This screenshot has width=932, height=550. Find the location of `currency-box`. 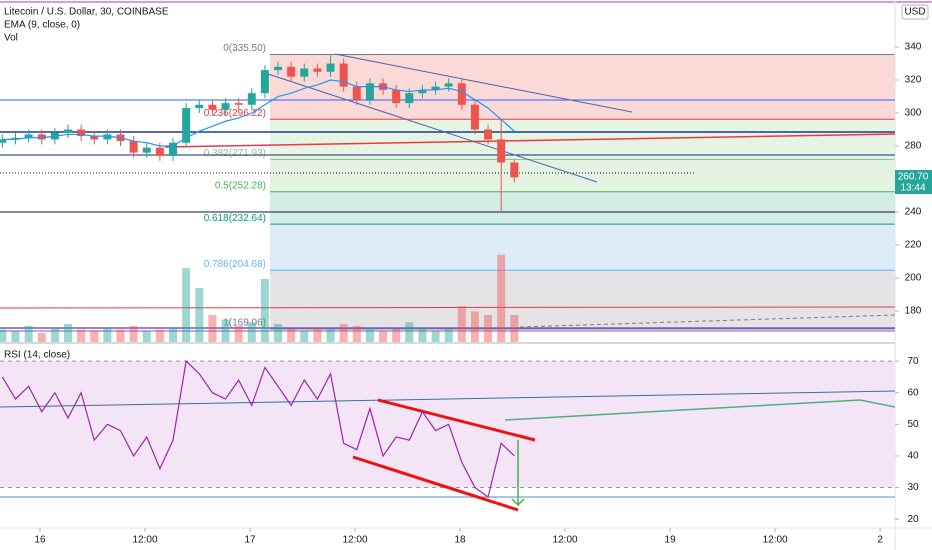

currency-box is located at coordinates (915, 12).